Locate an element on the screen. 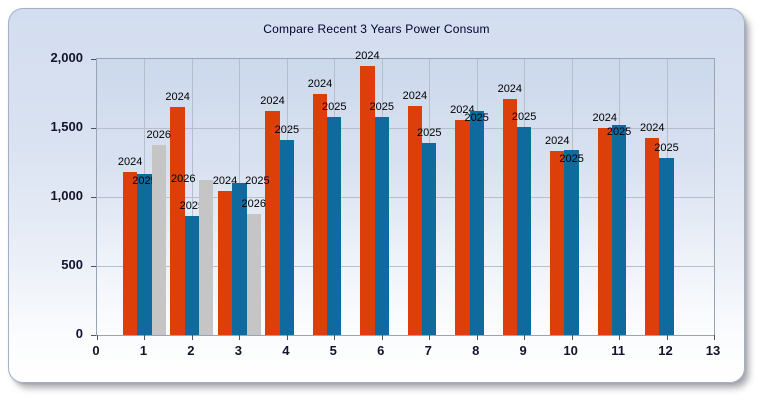 The height and width of the screenshot is (400, 760). bar-2025-x11 is located at coordinates (619, 230).